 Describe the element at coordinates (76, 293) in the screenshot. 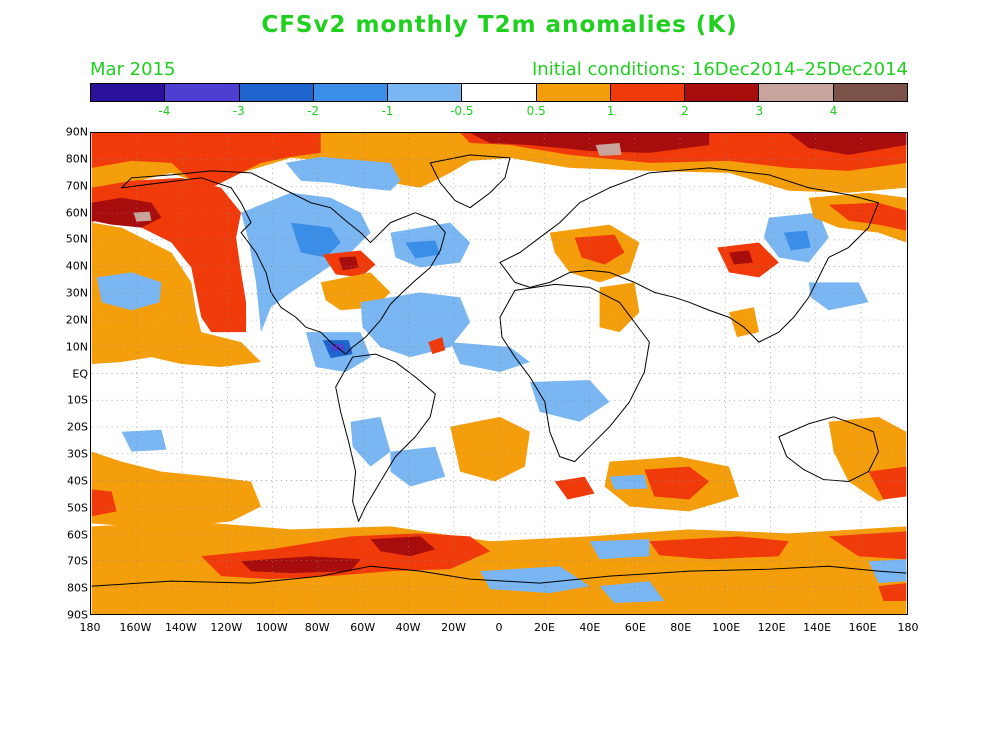

I see `lat-tick-label: 30N` at that location.